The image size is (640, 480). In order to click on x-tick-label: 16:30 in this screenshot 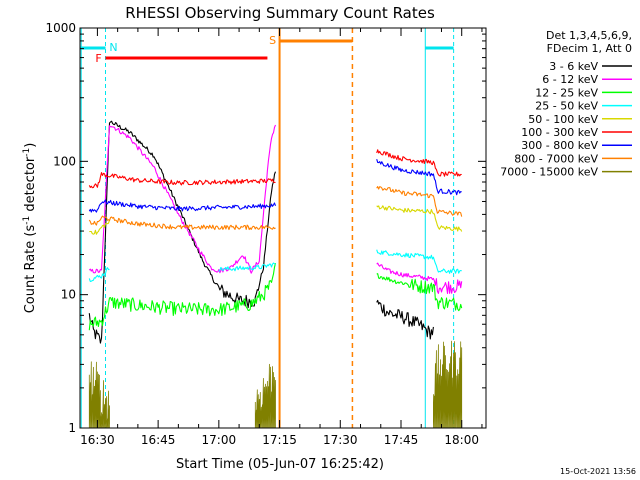, I will do `click(97, 440)`.